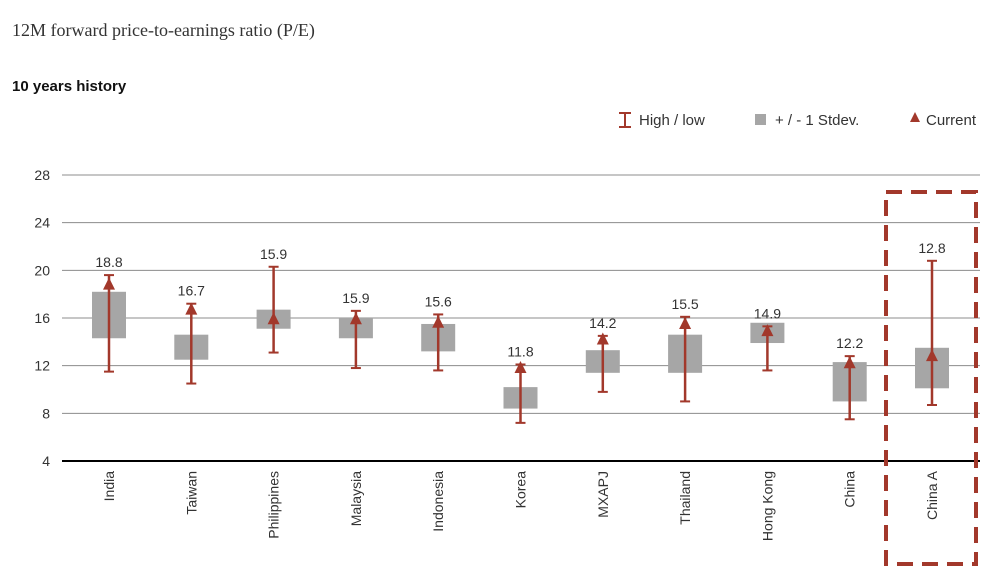 The width and height of the screenshot is (995, 588). Describe the element at coordinates (69, 86) in the screenshot. I see `chart-subtitle: 10 years history` at that location.